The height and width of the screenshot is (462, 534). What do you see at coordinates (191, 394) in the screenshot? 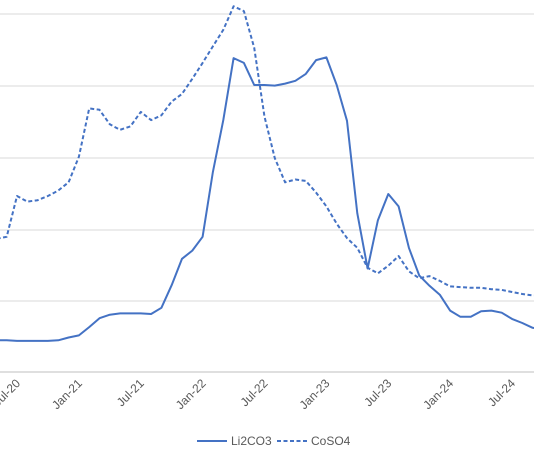
I see `x-tick-label-3: Jan-22` at bounding box center [191, 394].